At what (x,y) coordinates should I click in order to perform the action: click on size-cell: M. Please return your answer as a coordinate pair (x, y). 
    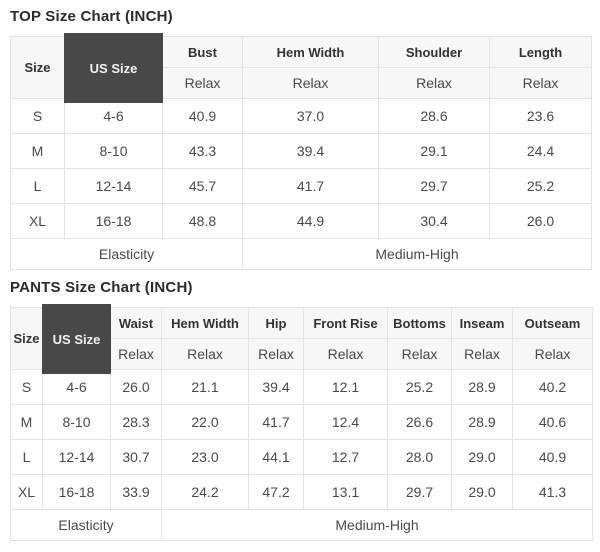
    Looking at the image, I should click on (37, 151).